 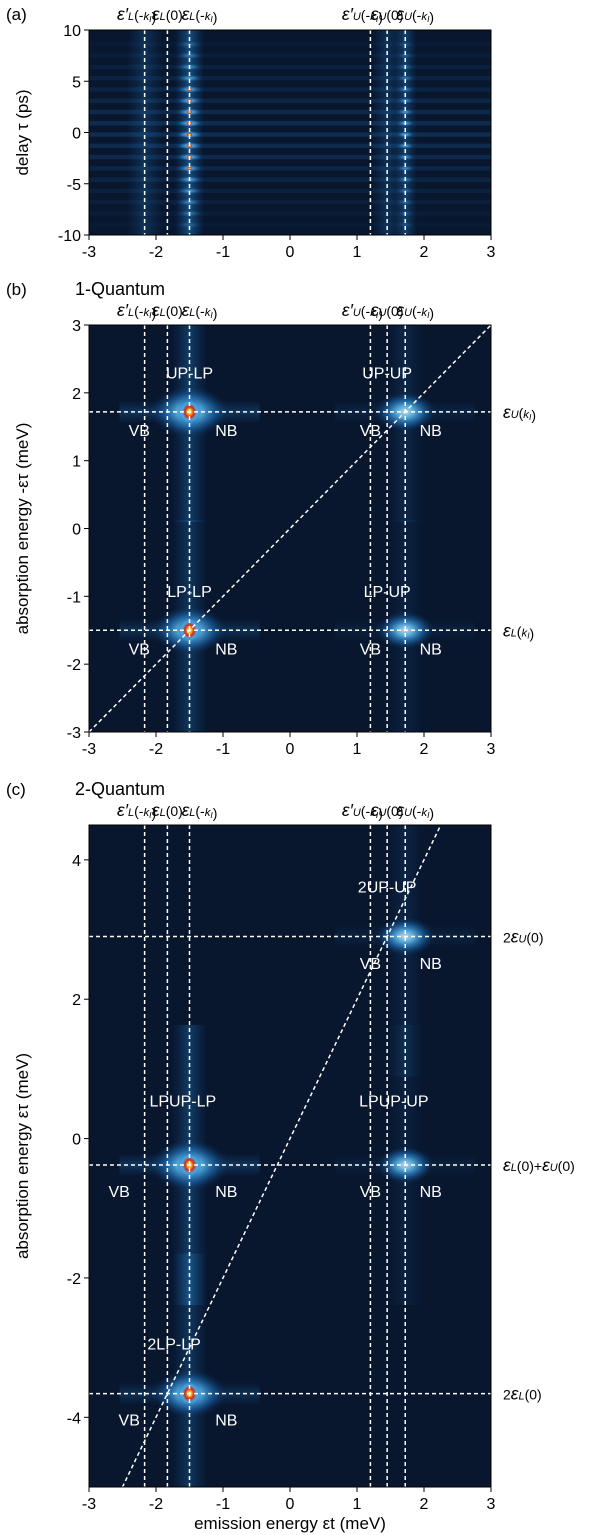 I want to click on y-tick-label: -3, so click(x=74, y=733).